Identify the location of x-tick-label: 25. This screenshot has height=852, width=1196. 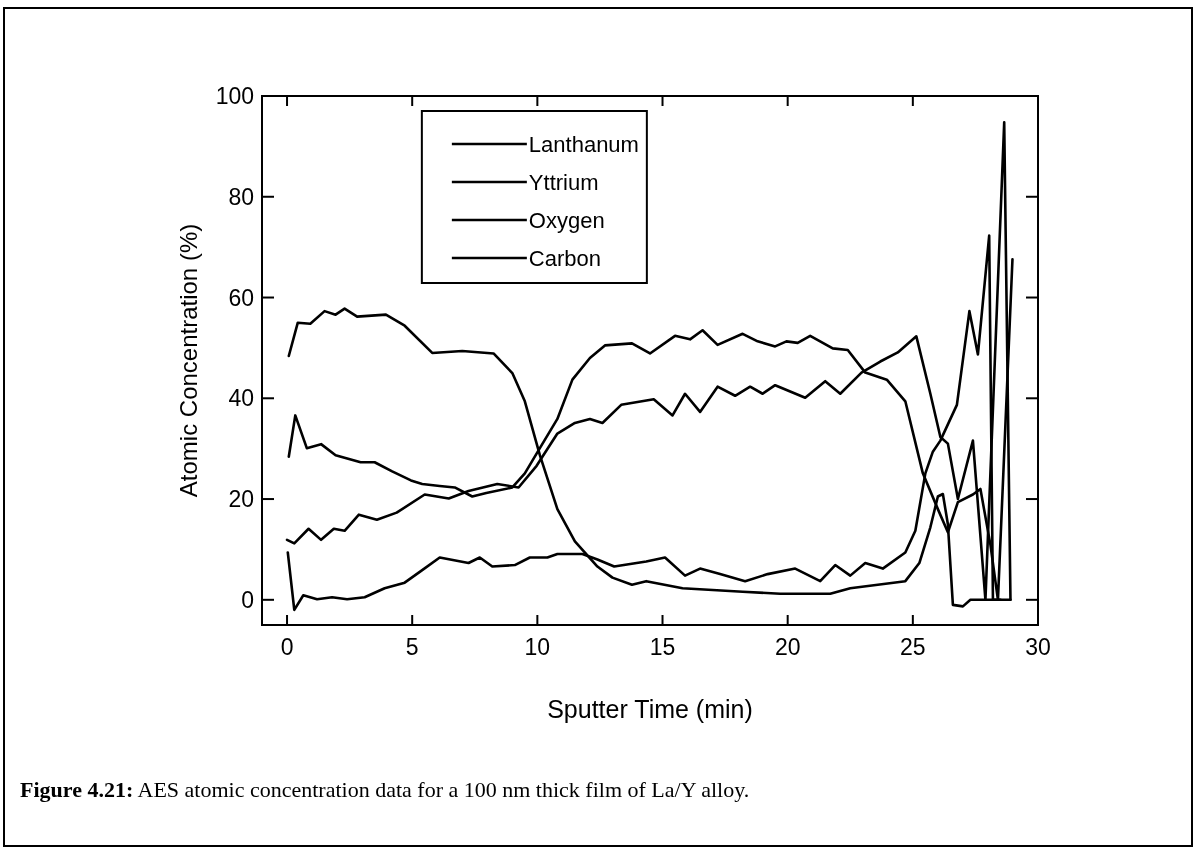
(913, 647).